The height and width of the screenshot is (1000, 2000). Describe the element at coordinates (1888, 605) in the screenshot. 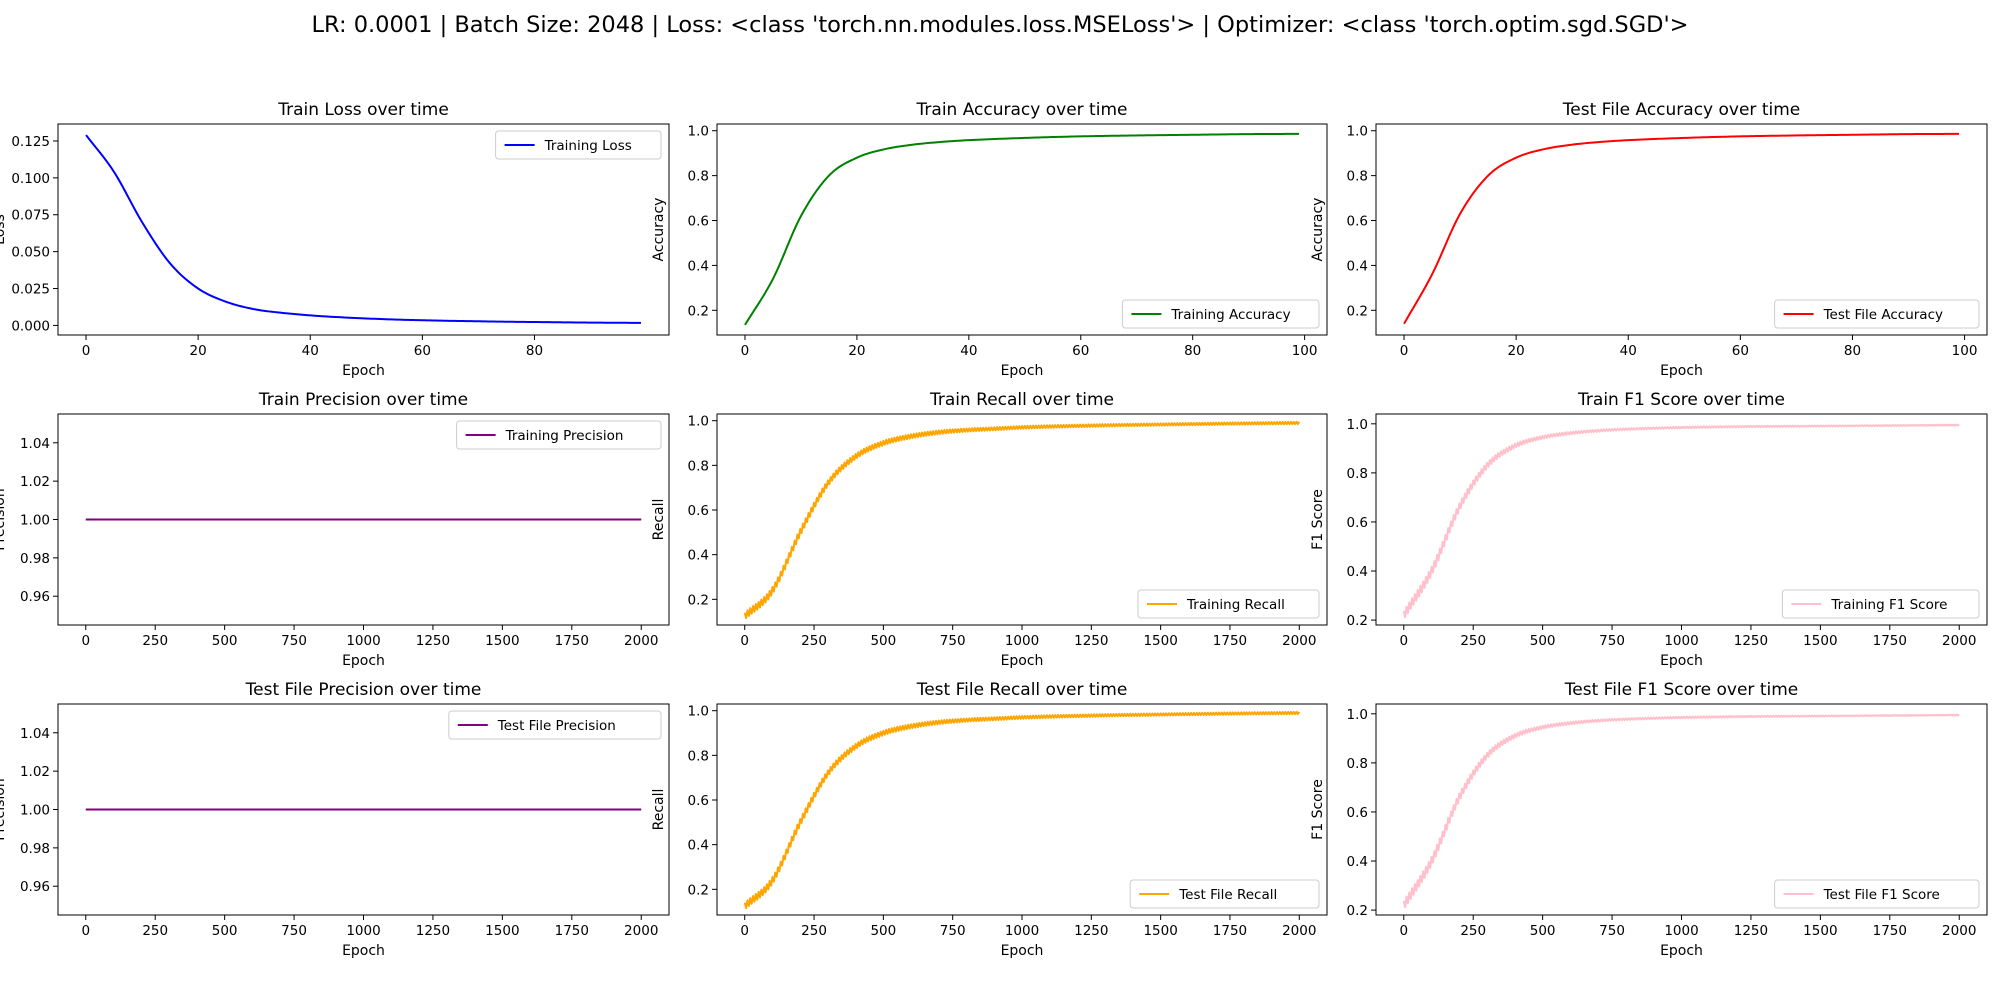

I see `legend-label: Training F1 Score` at that location.